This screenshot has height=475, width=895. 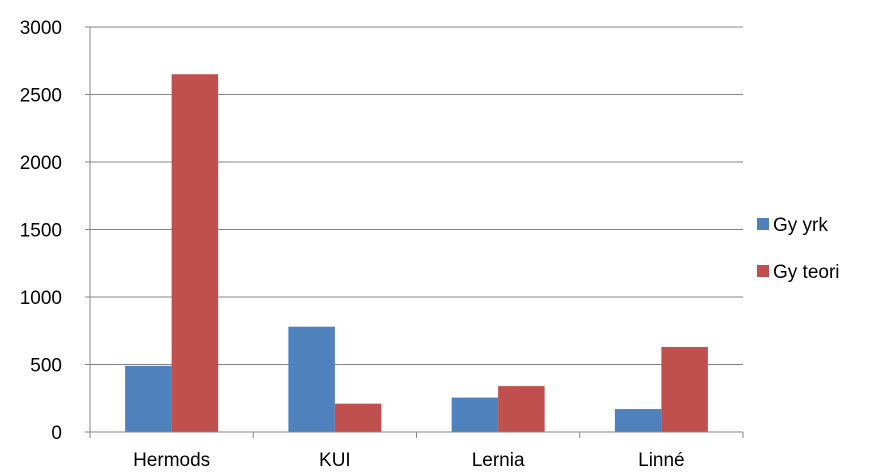 What do you see at coordinates (800, 225) in the screenshot?
I see `legend-label: Gy yrk` at bounding box center [800, 225].